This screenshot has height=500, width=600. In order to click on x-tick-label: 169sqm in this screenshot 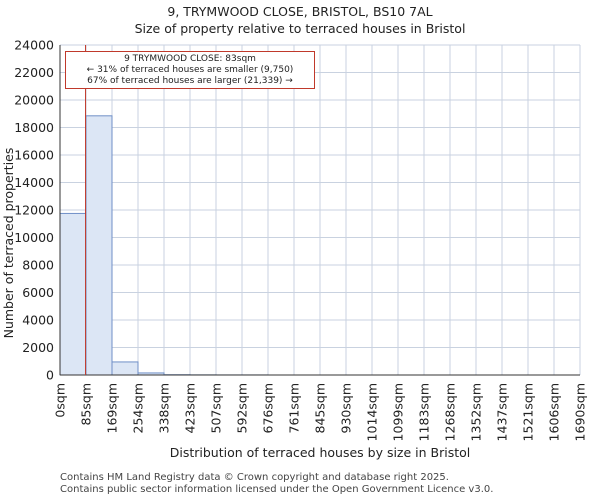, I will do `click(112, 408)`.